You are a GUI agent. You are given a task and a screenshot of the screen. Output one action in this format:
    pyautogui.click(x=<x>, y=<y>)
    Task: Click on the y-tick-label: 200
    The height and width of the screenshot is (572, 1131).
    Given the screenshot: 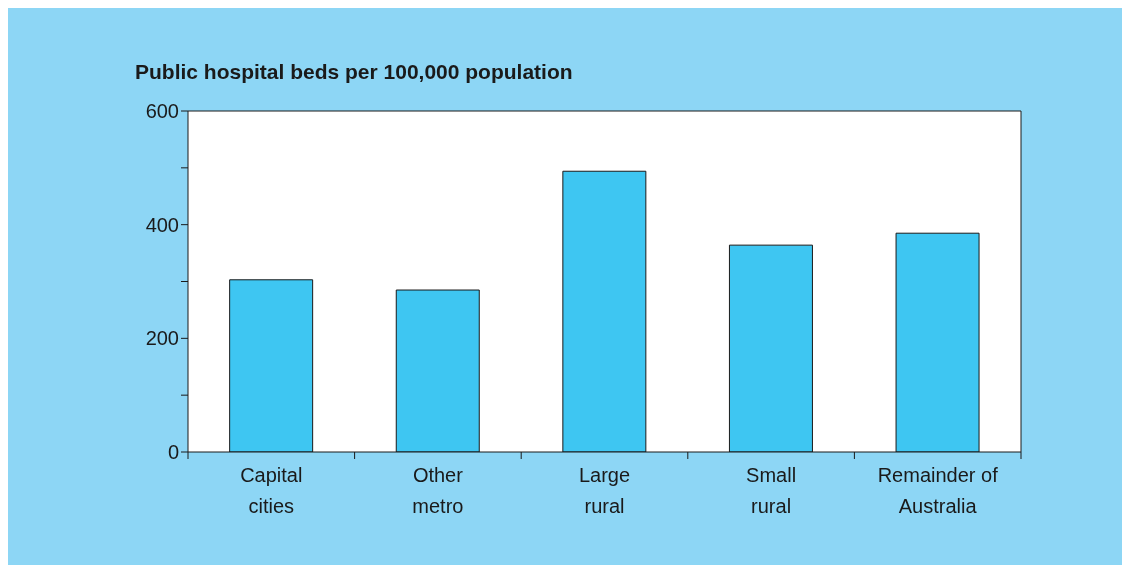 What is the action you would take?
    pyautogui.click(x=162, y=338)
    